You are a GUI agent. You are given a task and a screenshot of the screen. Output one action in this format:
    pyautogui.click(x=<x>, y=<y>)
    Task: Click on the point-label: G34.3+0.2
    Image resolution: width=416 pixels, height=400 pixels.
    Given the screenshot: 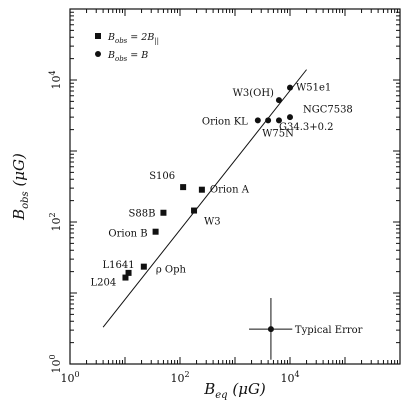 What is the action you would take?
    pyautogui.click(x=306, y=127)
    